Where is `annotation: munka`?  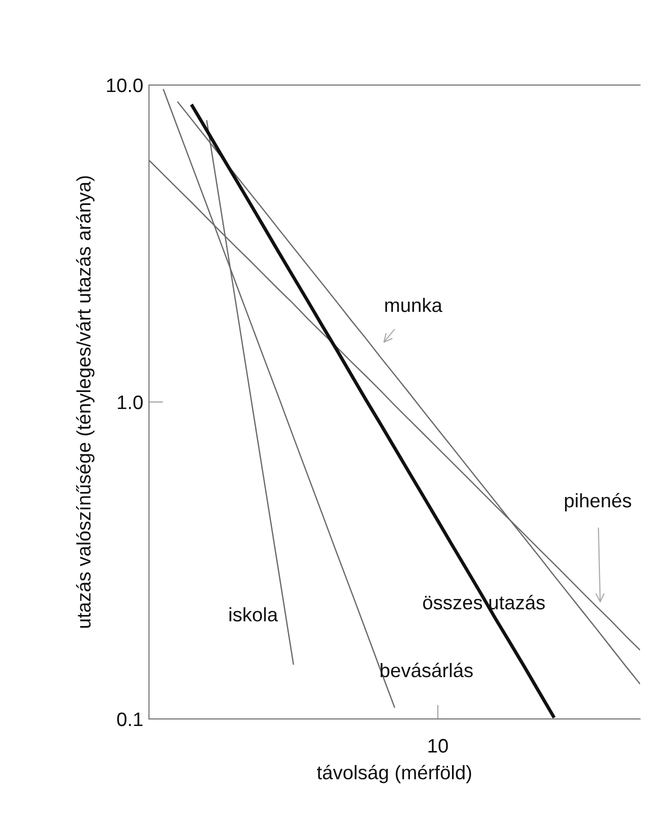 annotation: munka is located at coordinates (413, 305).